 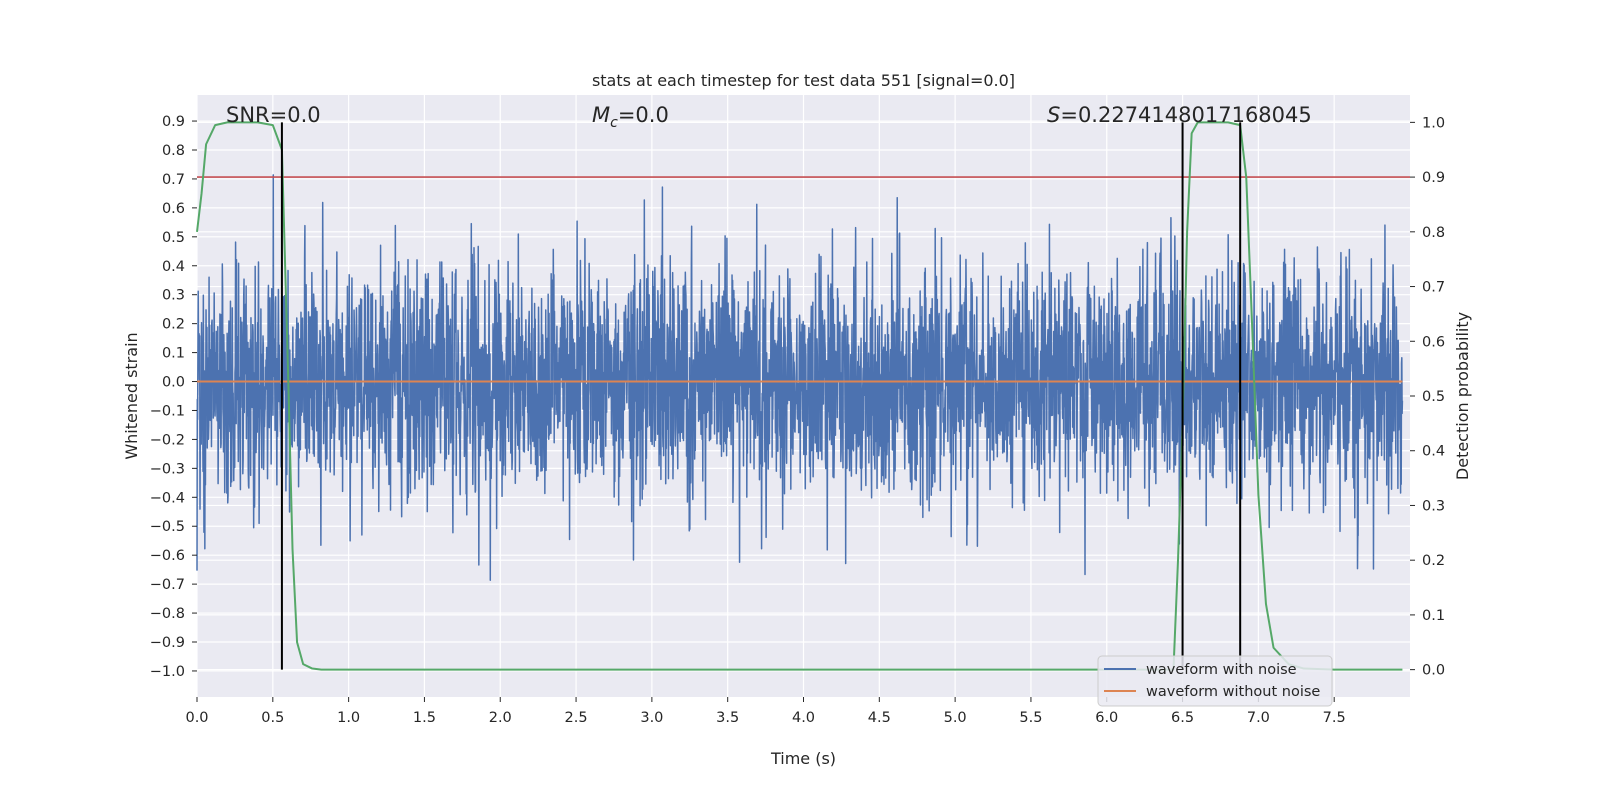 What do you see at coordinates (167, 643) in the screenshot?
I see `y-tick-label: −0.9` at bounding box center [167, 643].